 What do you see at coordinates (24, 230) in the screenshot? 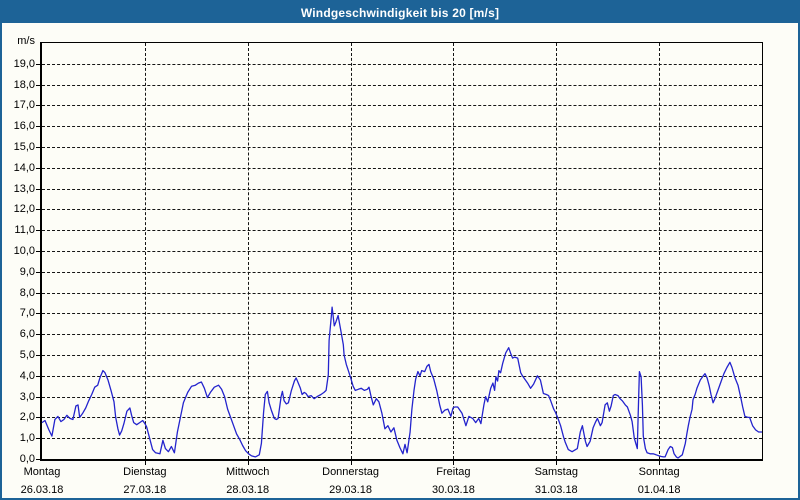
I see `y-tick-label: 11,0` at bounding box center [24, 230].